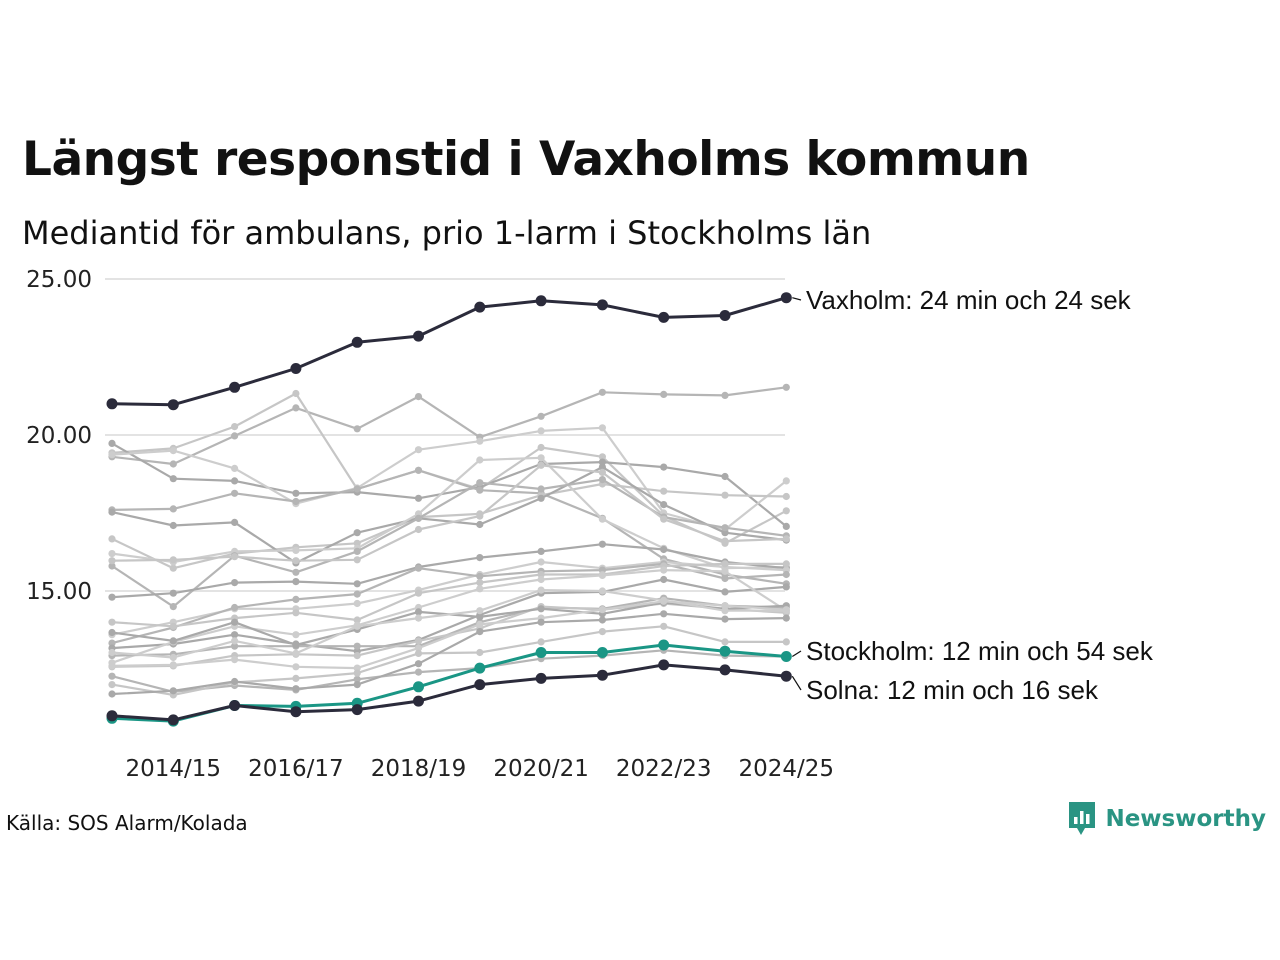  I want to click on series-Vaxholm, so click(449, 351).